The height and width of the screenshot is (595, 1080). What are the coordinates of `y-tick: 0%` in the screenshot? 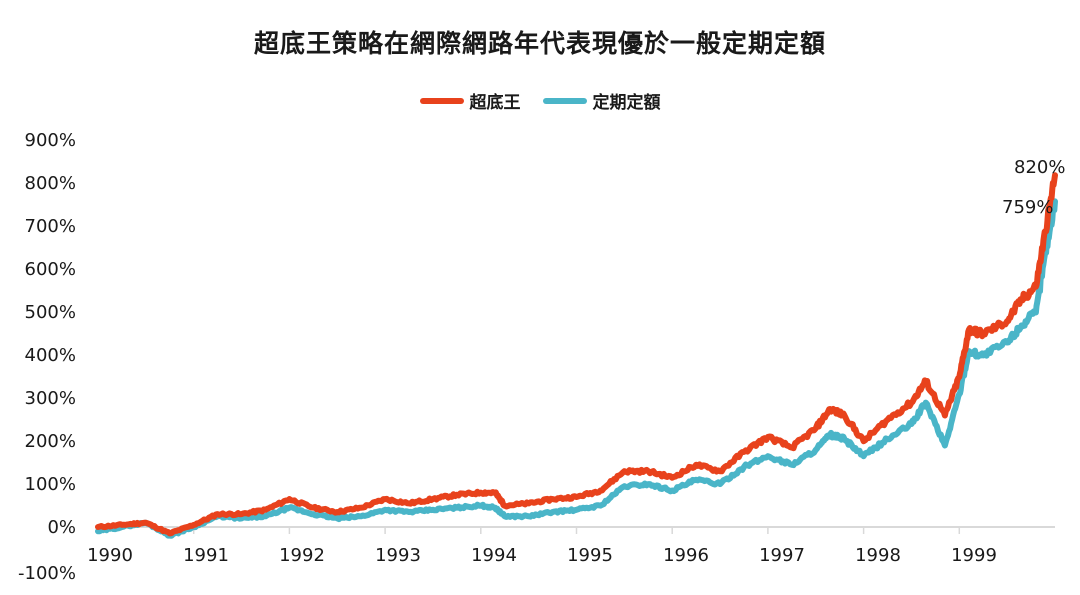 It's located at (61, 527).